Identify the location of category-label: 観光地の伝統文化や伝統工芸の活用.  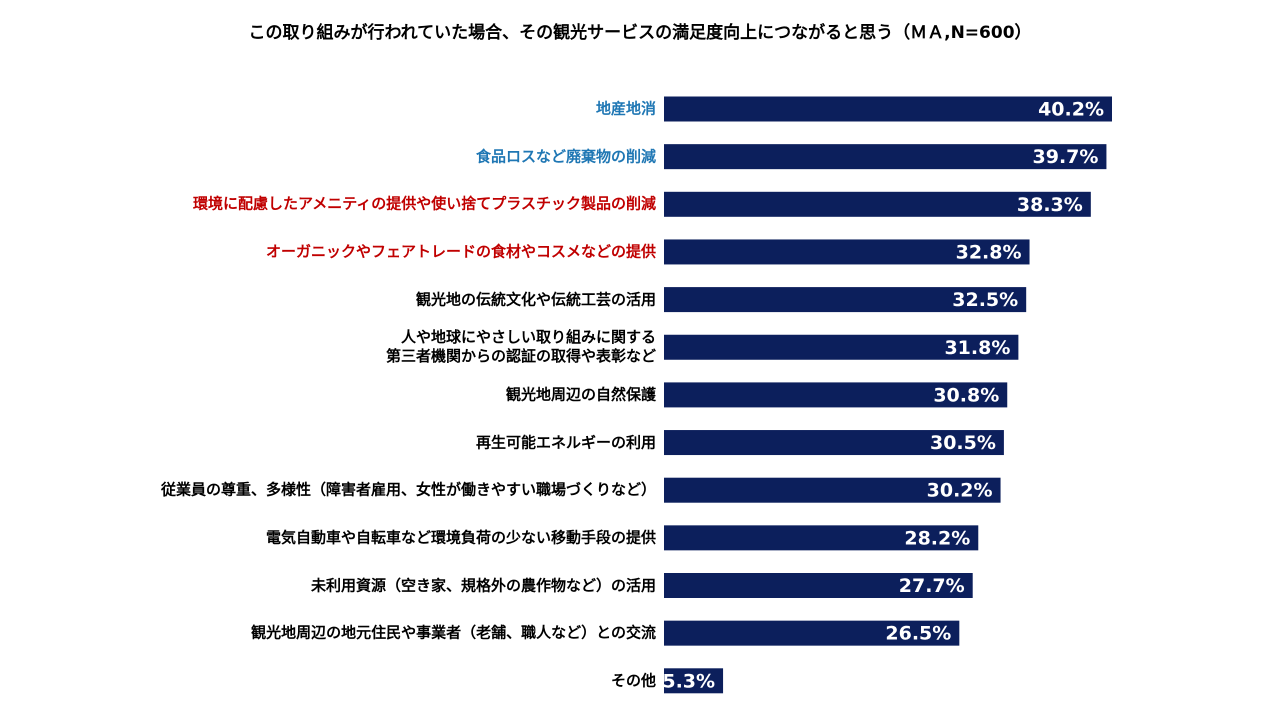
(535, 299).